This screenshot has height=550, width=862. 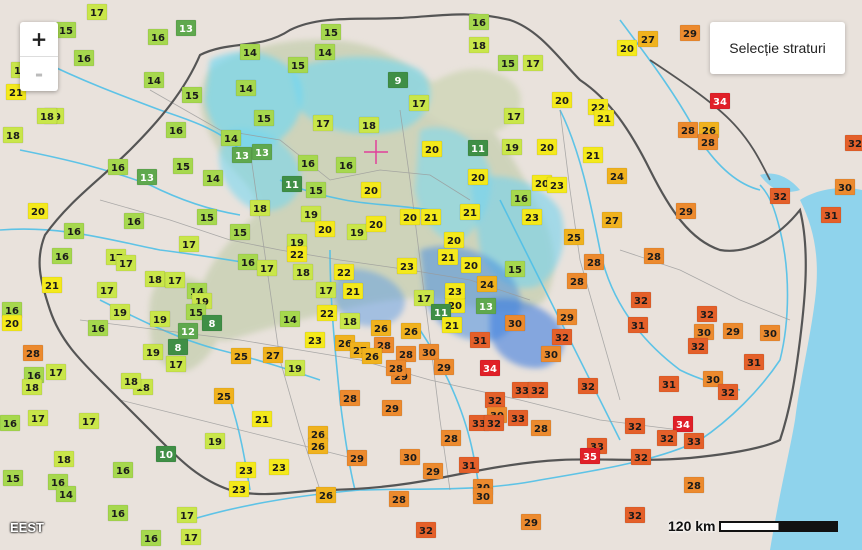 I want to click on station-marker: 12, so click(x=188, y=331).